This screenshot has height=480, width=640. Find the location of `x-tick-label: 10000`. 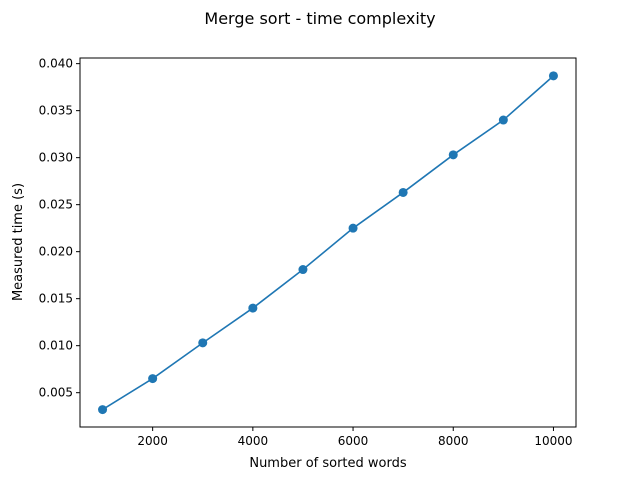

x-tick-label: 10000 is located at coordinates (553, 441).